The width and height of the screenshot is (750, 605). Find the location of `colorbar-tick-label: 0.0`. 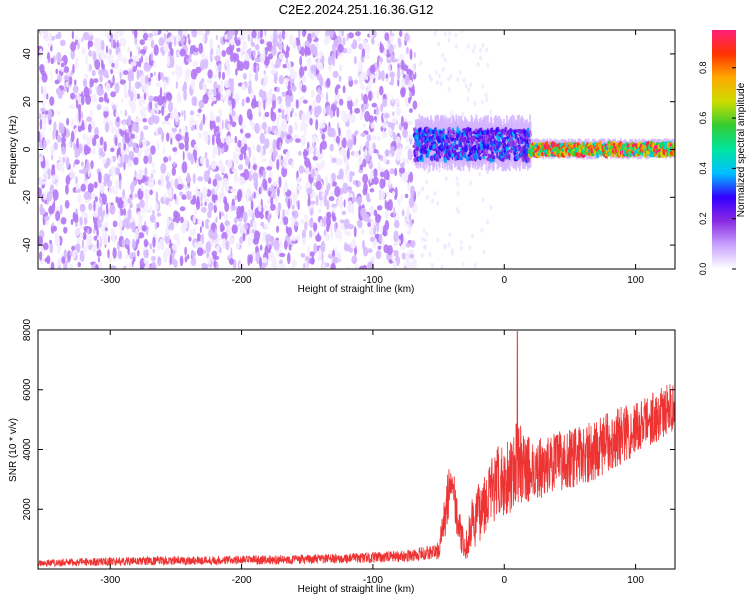

colorbar-tick-label: 0.0 is located at coordinates (703, 269).